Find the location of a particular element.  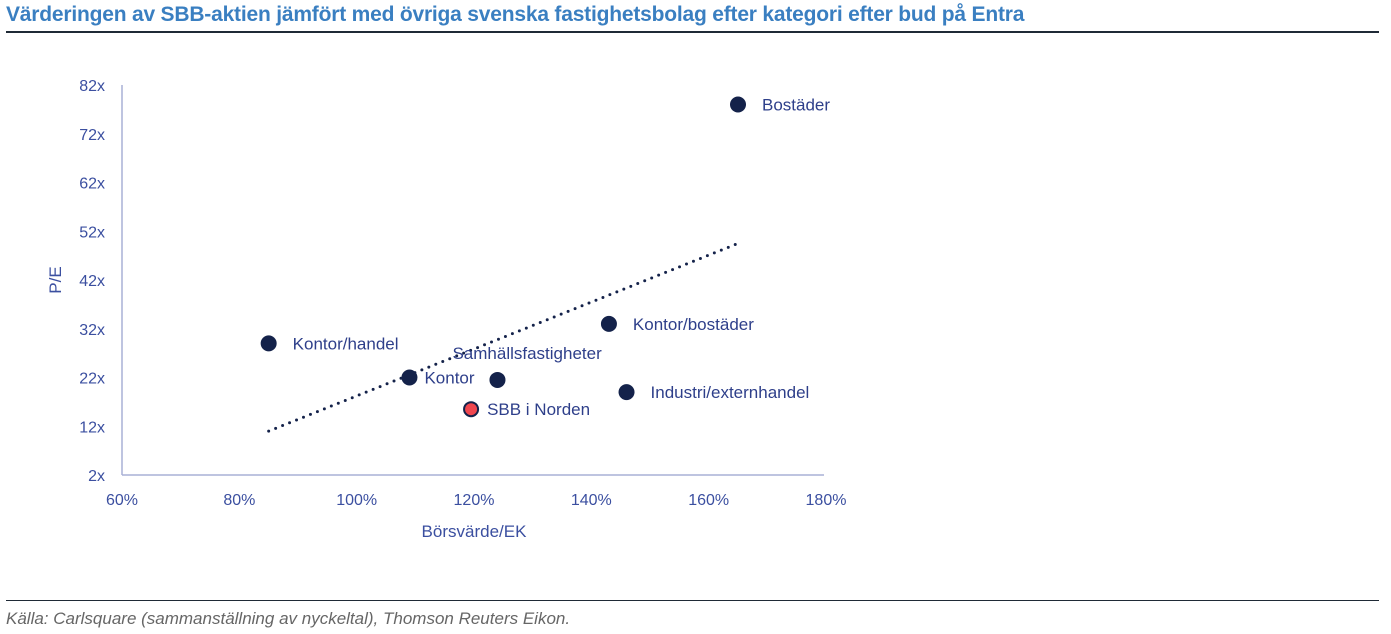

data-point-group: Industri/externhandel is located at coordinates (714, 392).